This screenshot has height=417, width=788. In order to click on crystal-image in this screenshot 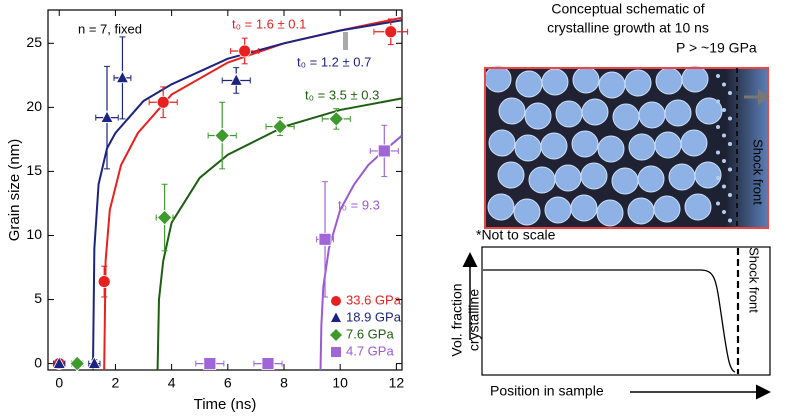, I will do `click(626, 146)`.